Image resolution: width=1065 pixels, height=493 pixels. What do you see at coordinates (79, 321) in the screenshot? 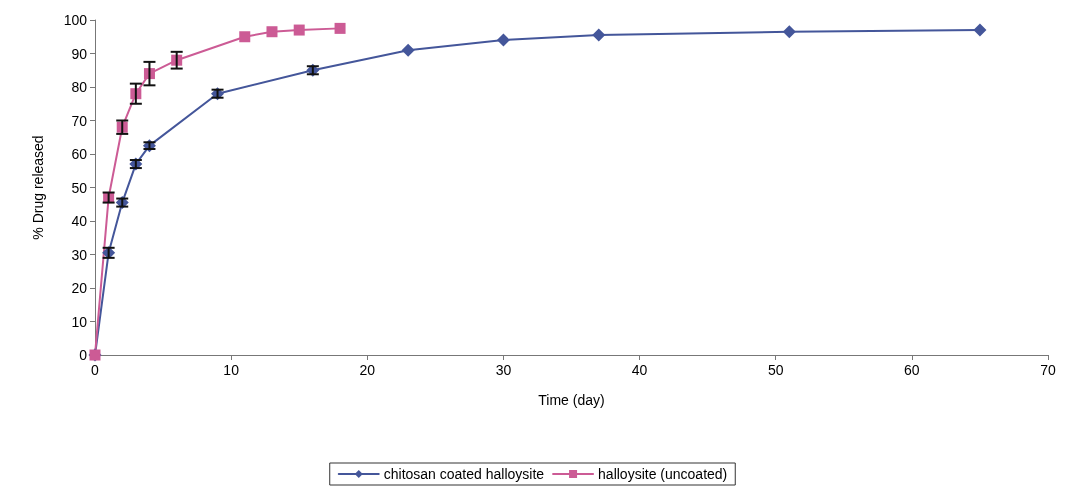
I see `y-tick-label: 10` at bounding box center [79, 321].